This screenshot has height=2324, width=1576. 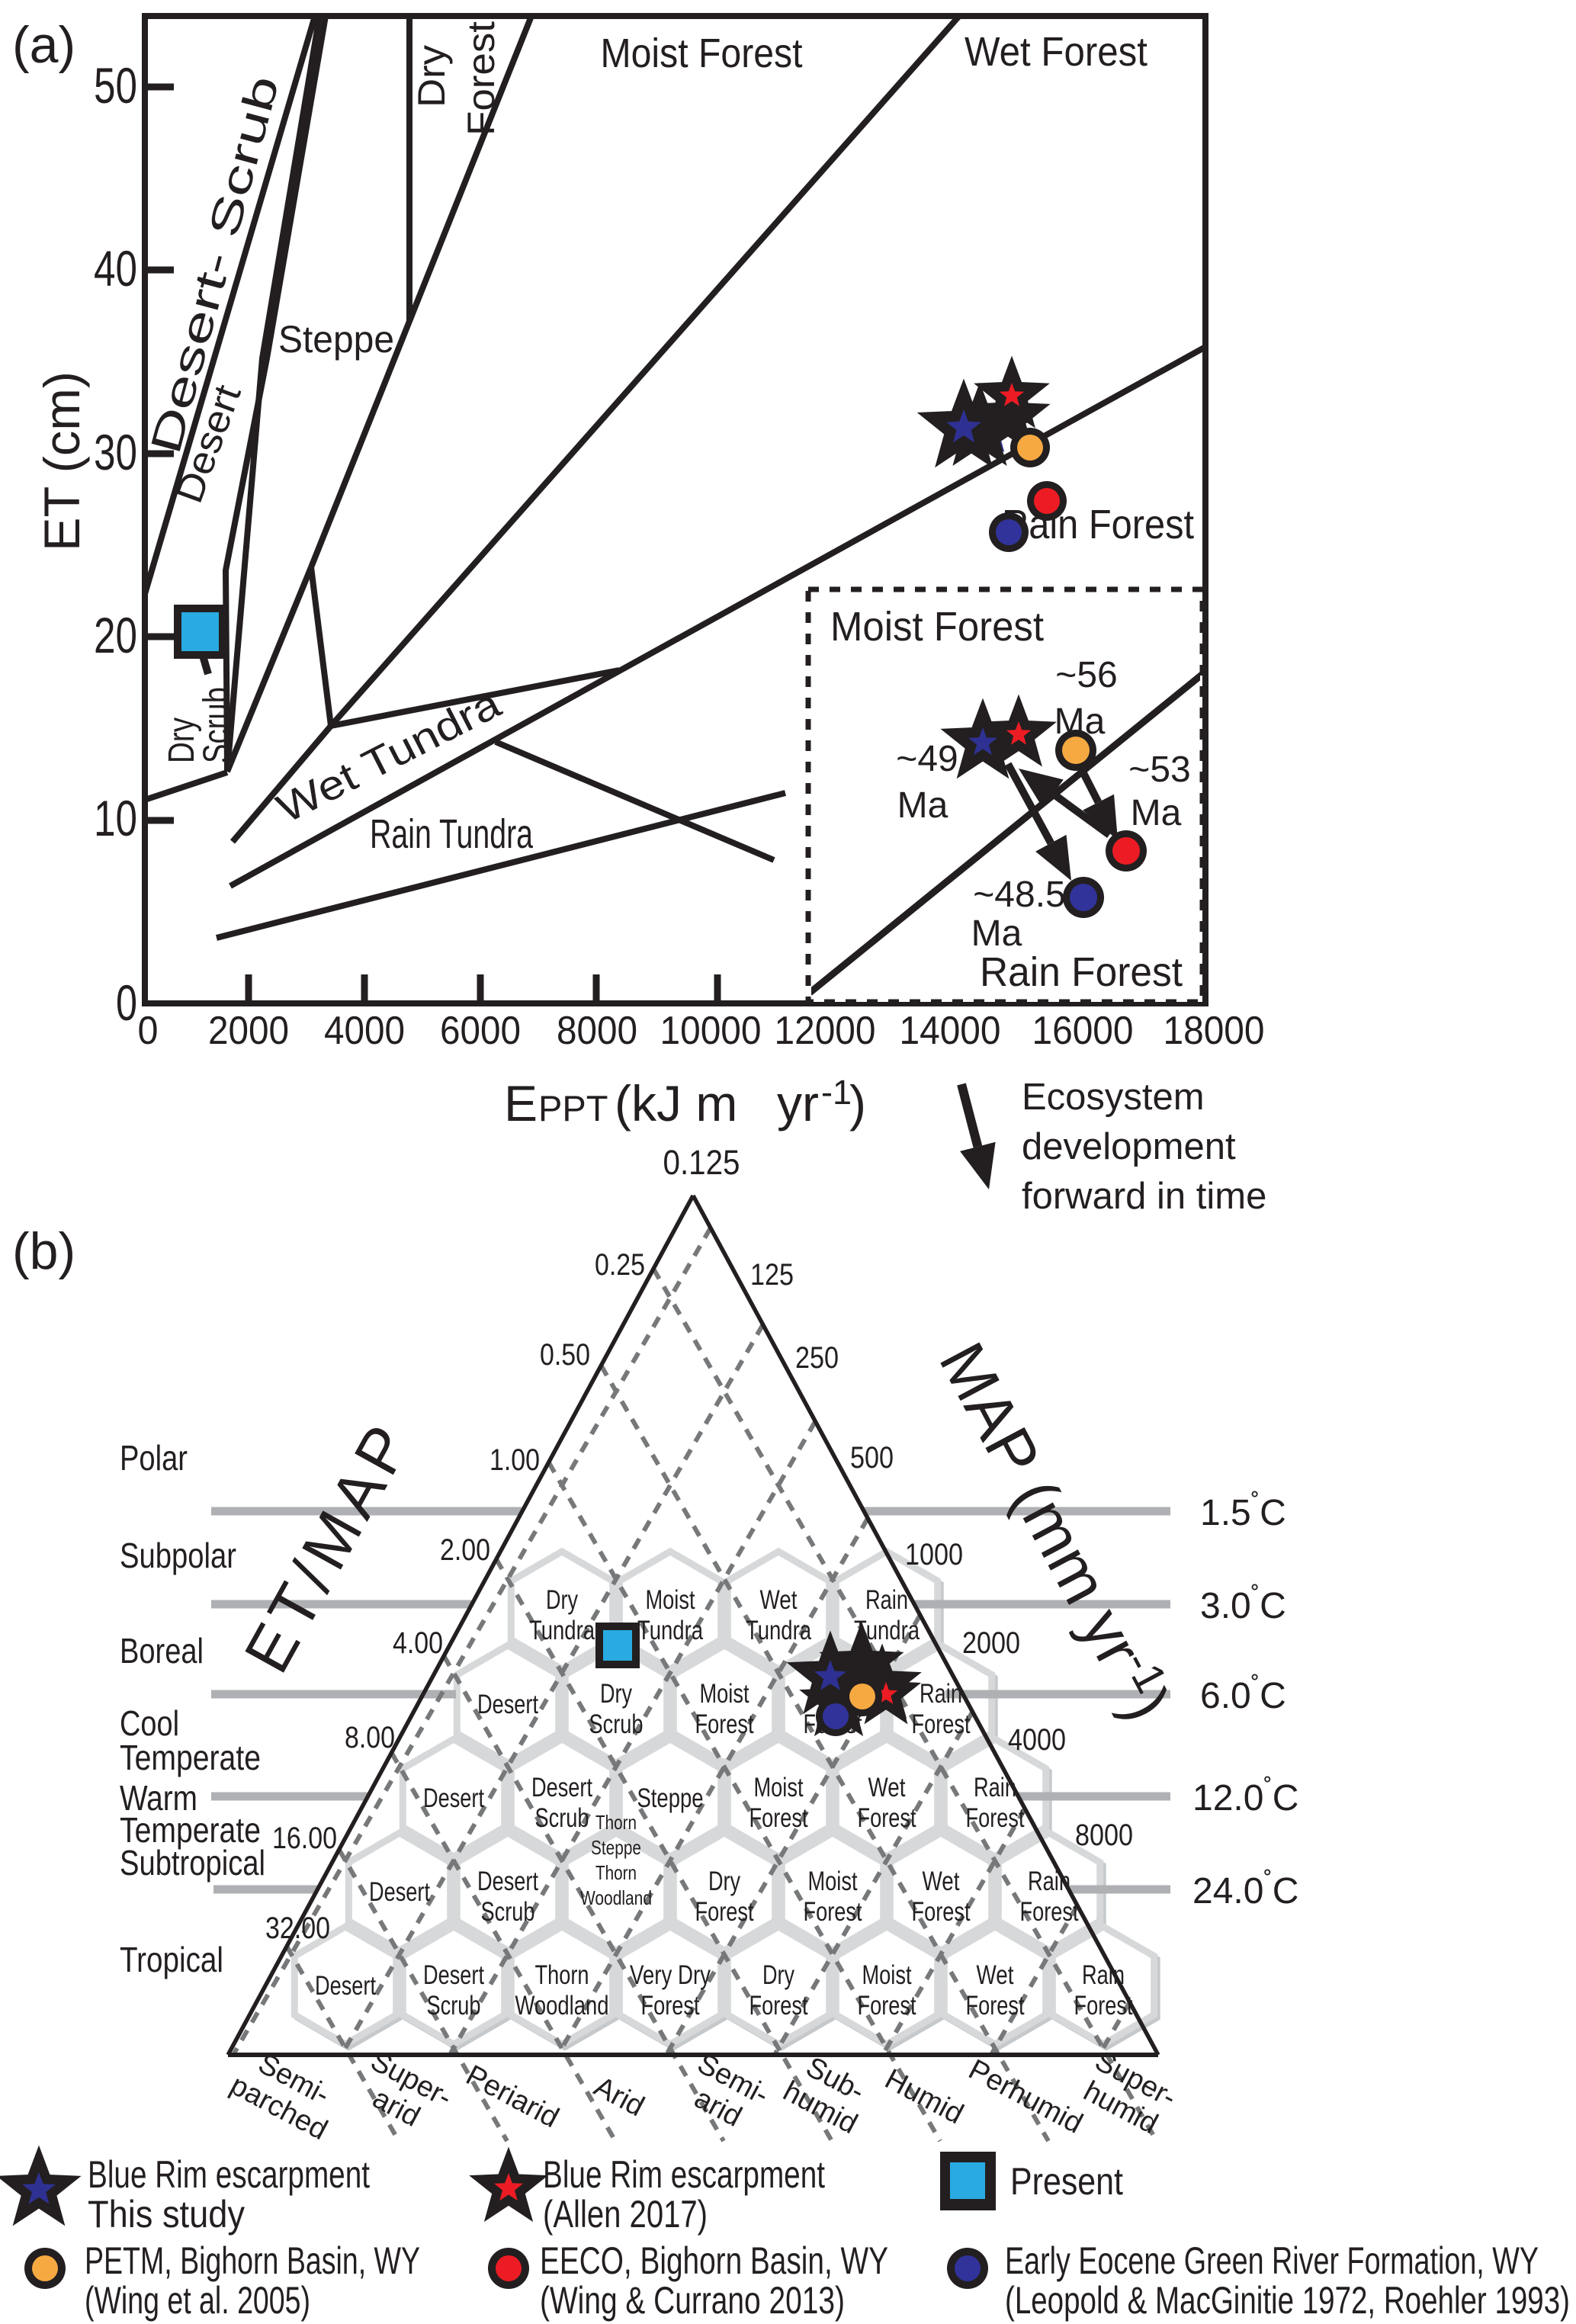 What do you see at coordinates (192, 1863) in the screenshot?
I see `svg-text: Subtropical` at bounding box center [192, 1863].